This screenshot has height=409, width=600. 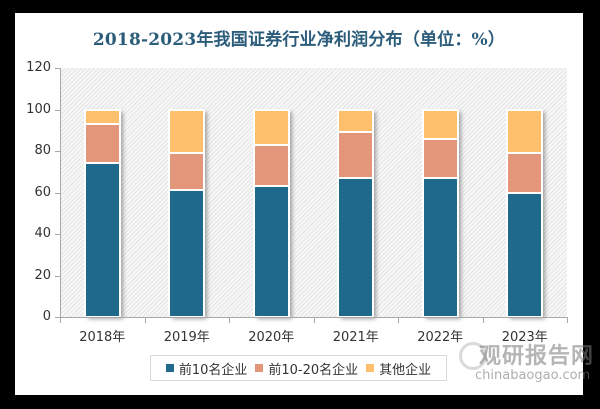 I want to click on x-tick-label: 2018年, so click(x=102, y=337).